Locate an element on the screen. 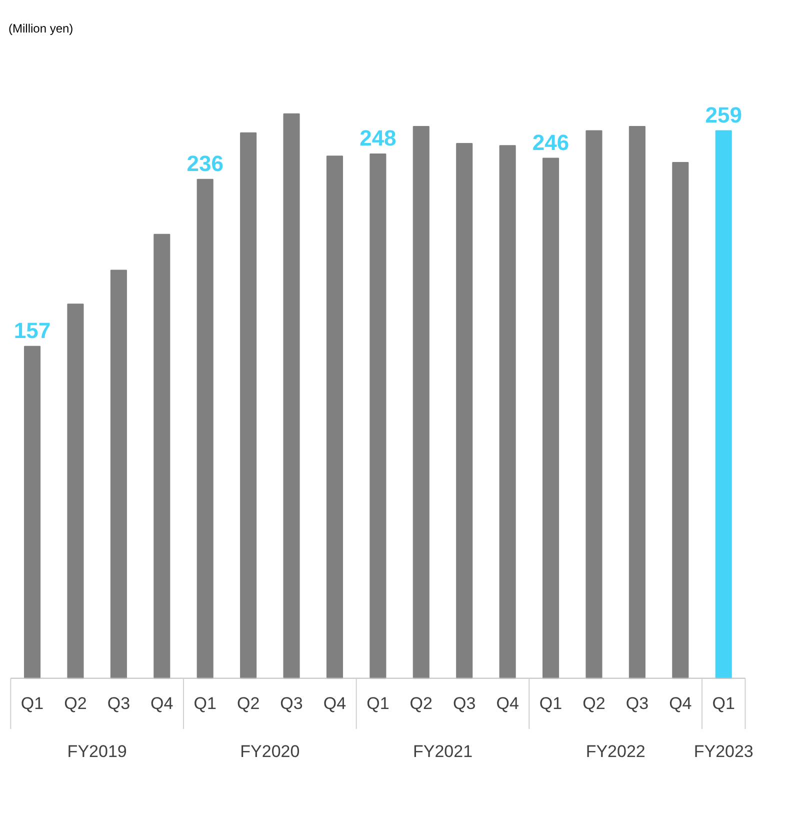 The height and width of the screenshot is (828, 786). text: FY2019 is located at coordinates (97, 752).